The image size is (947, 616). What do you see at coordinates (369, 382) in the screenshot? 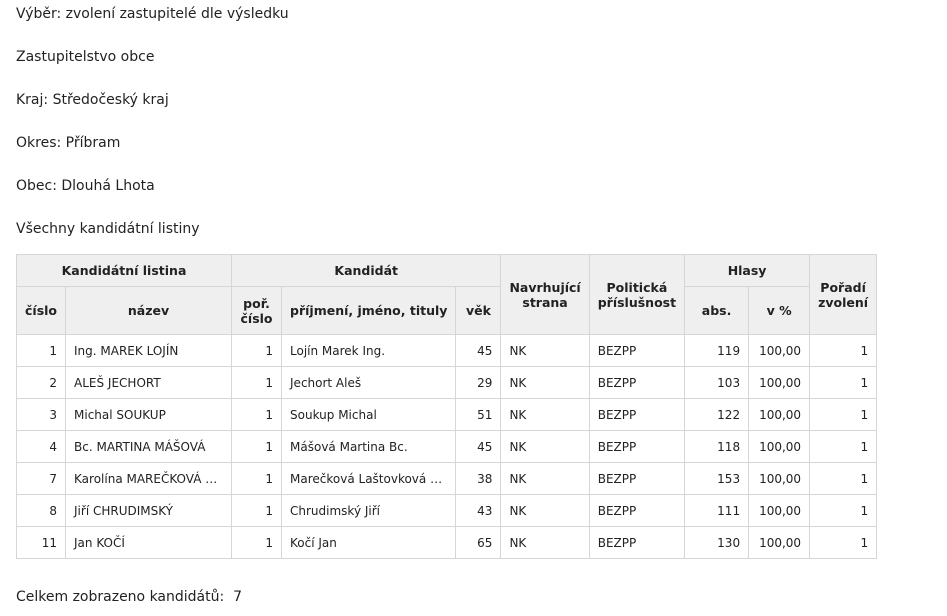
I see `cell-candidate-name: Jechort Aleš` at bounding box center [369, 382].